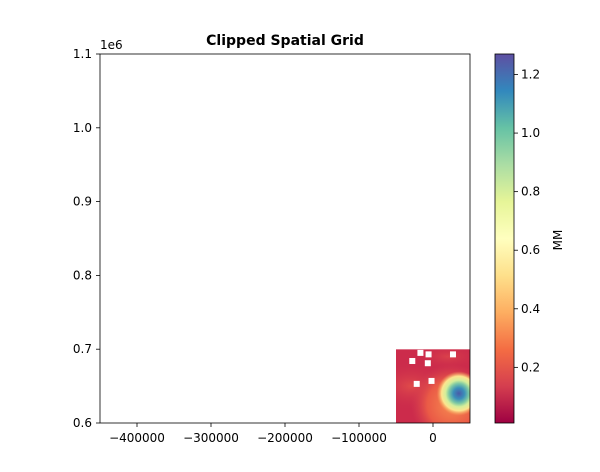 This screenshot has width=600, height=472. What do you see at coordinates (359, 438) in the screenshot?
I see `x-tick-label: −100000` at bounding box center [359, 438].